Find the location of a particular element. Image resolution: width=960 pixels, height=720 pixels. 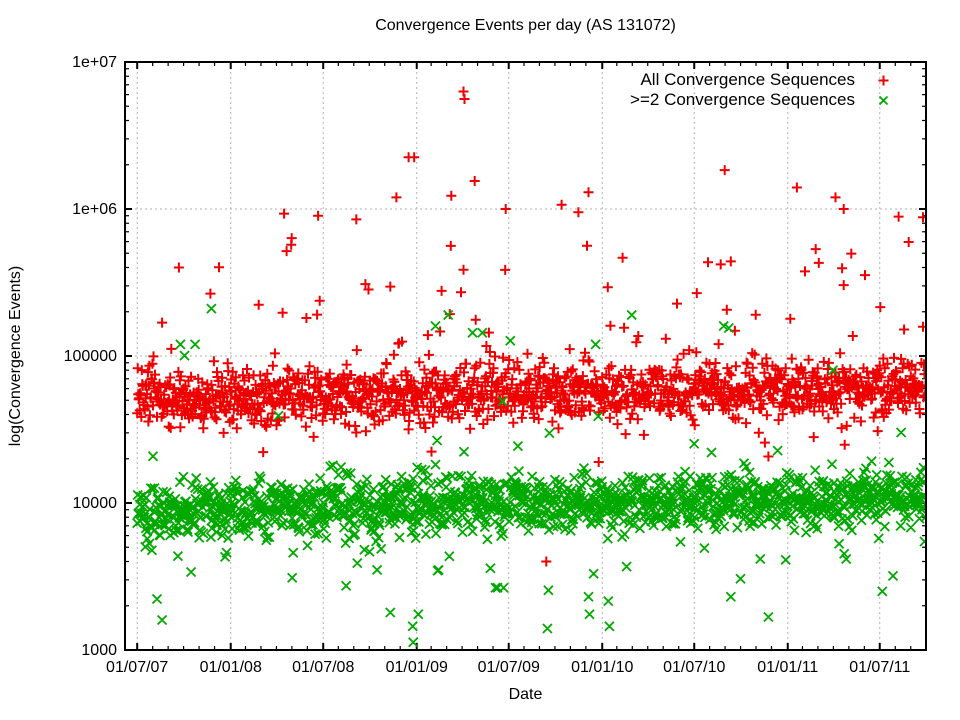

cross-marker-icon is located at coordinates (883, 100).